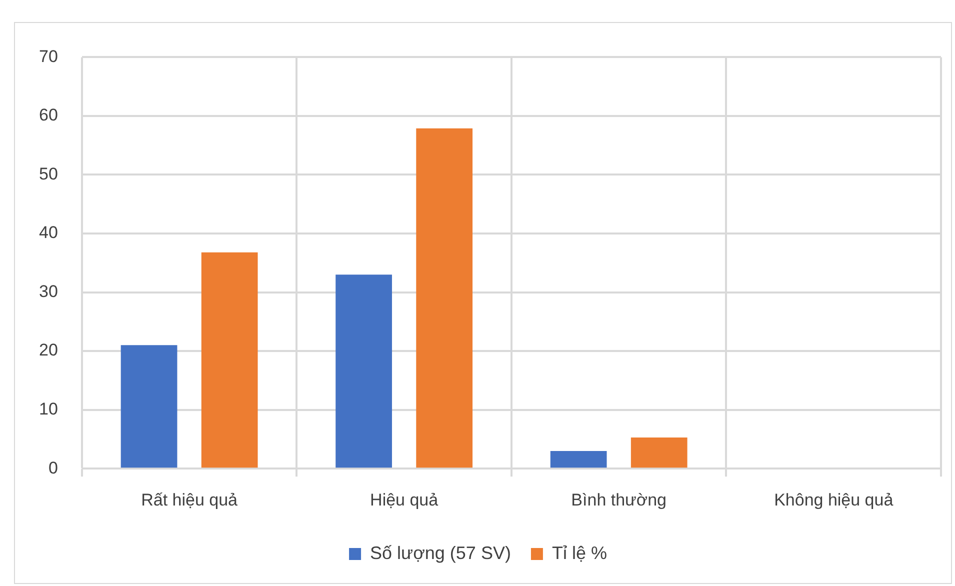 This screenshot has height=586, width=955. Describe the element at coordinates (834, 500) in the screenshot. I see `x-tick-label: Không hiệu quả` at that location.